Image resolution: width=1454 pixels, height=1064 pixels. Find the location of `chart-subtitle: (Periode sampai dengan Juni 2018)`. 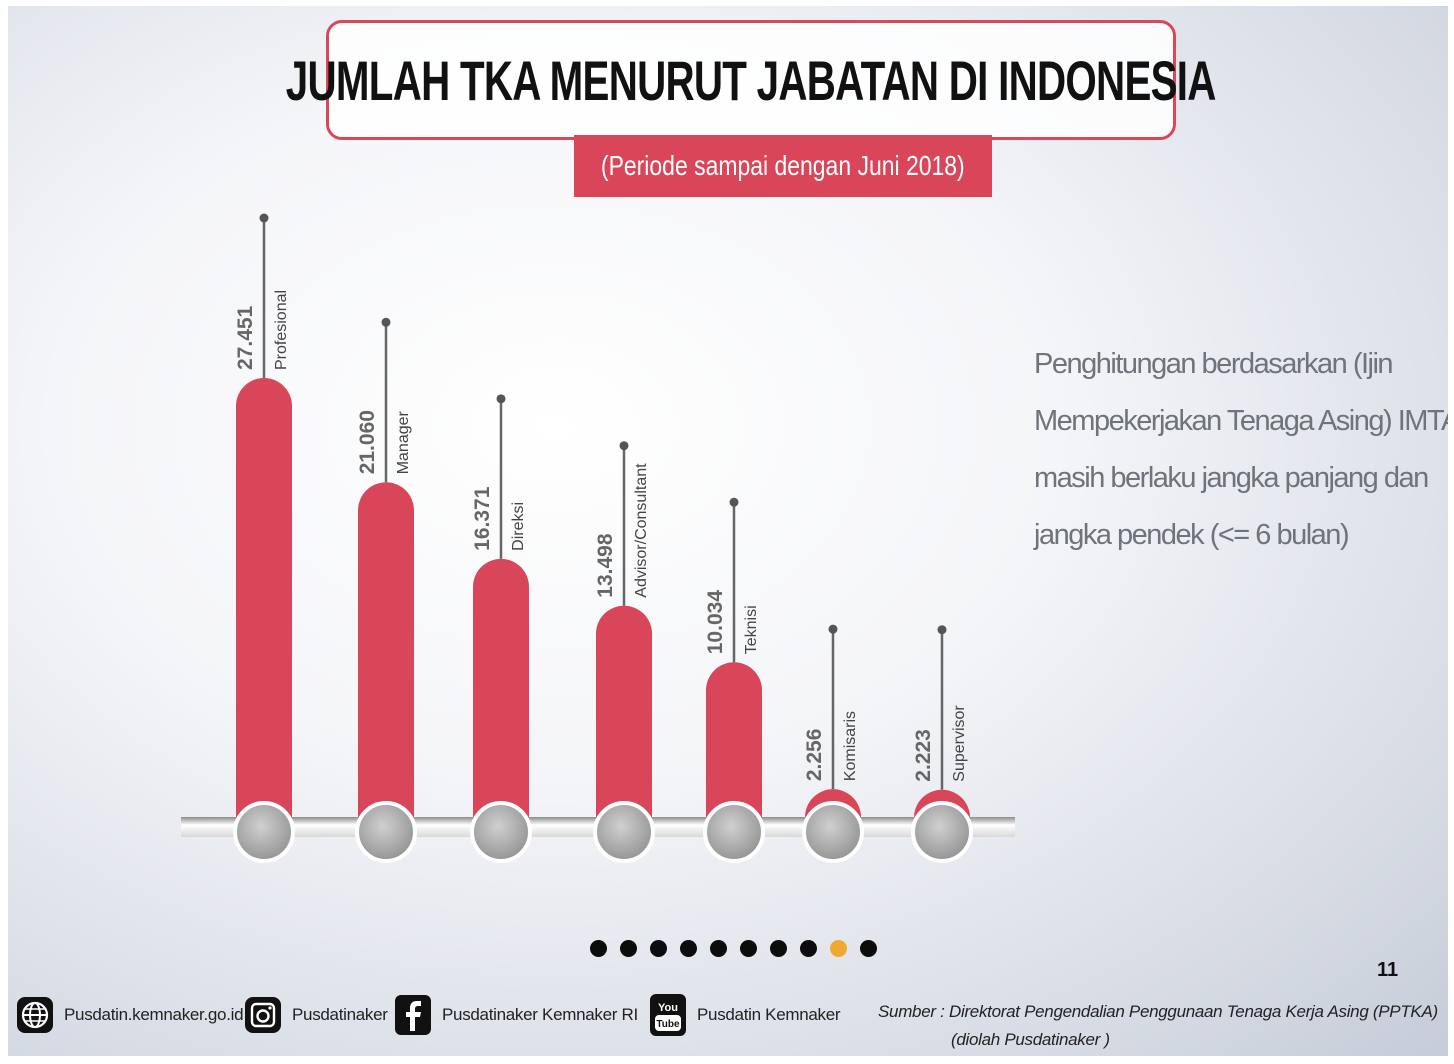

chart-subtitle: (Periode sampai dengan Juni 2018) is located at coordinates (783, 165).